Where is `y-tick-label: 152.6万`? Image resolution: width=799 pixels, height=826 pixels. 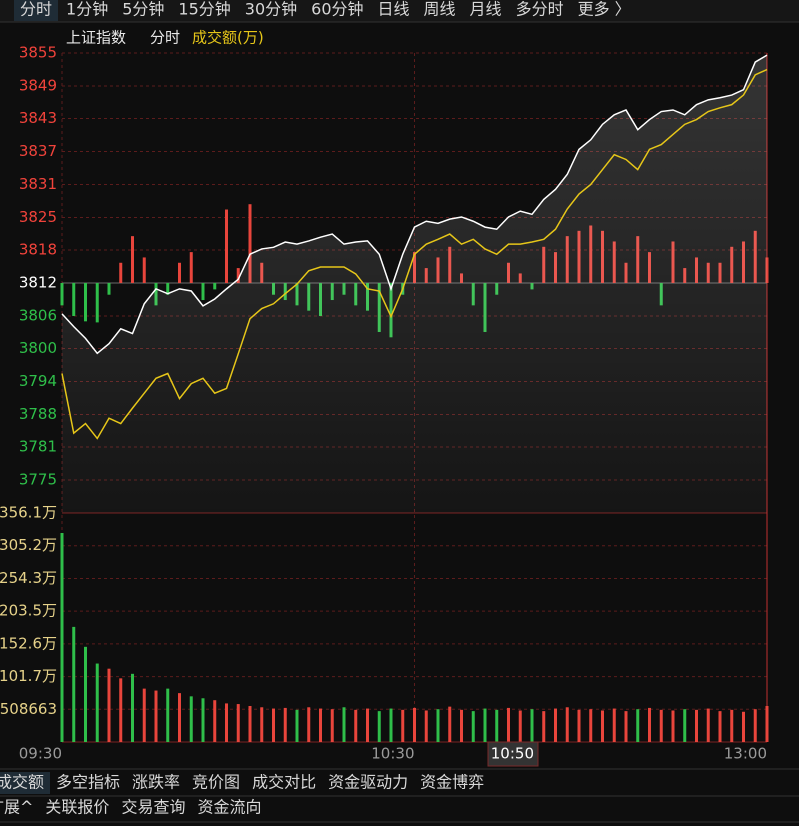
y-tick-label: 152.6万 is located at coordinates (28, 643).